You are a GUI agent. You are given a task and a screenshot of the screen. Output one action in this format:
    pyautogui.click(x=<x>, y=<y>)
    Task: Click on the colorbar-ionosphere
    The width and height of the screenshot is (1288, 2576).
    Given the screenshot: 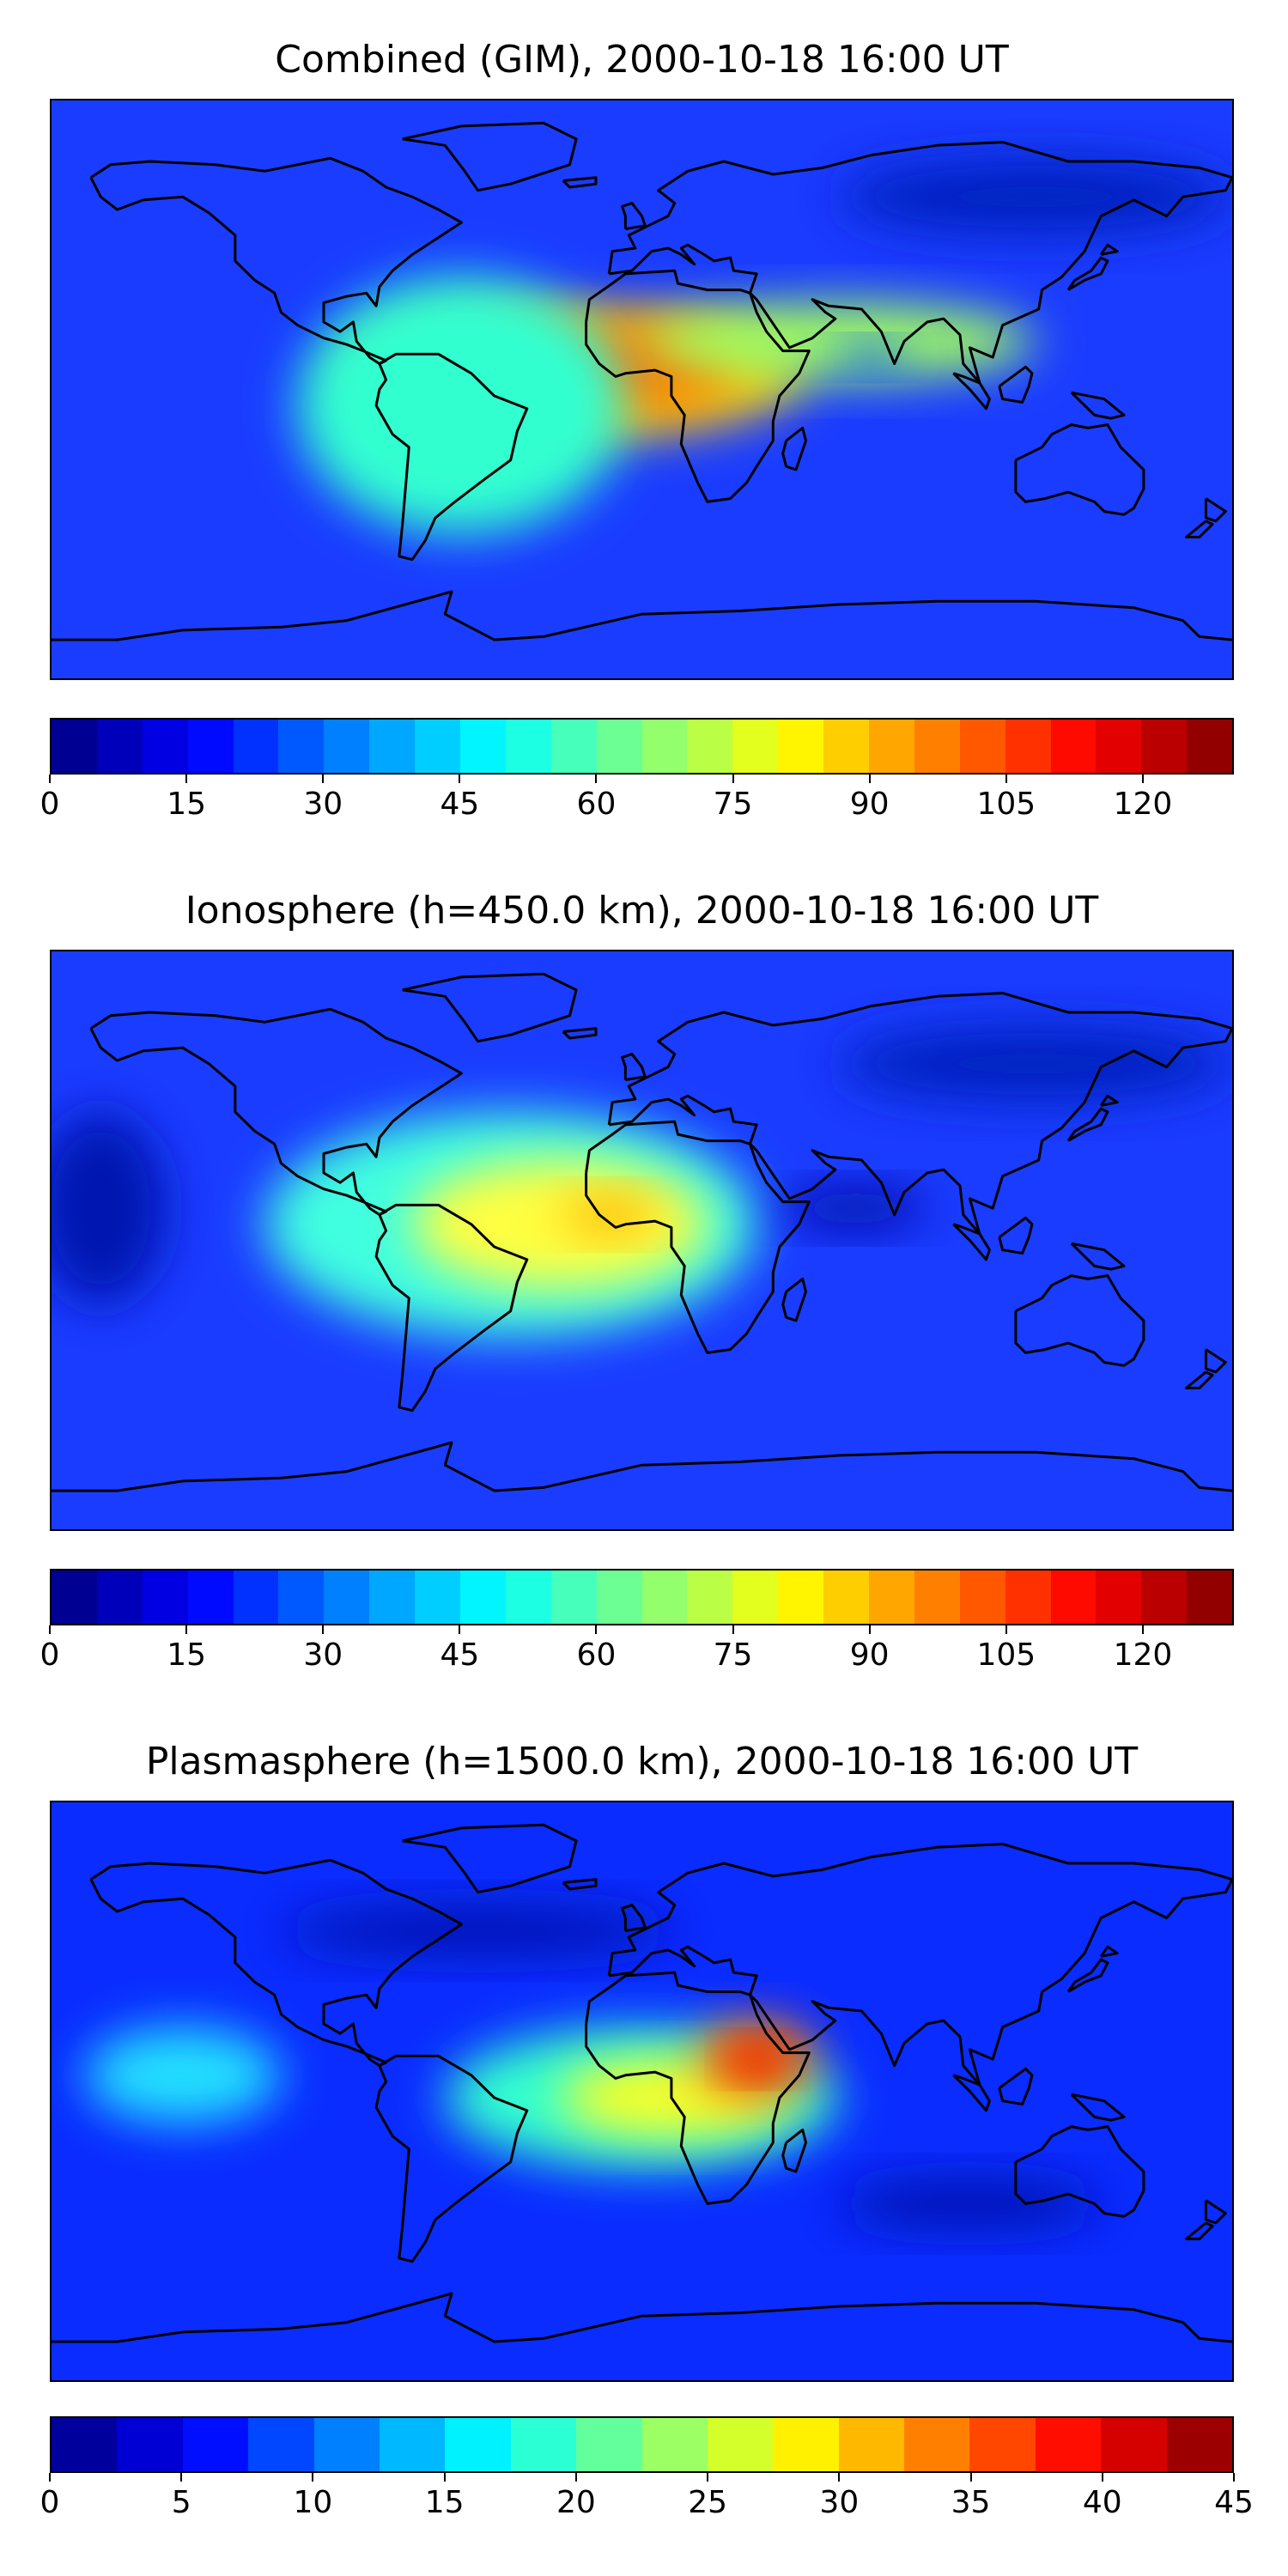 What is the action you would take?
    pyautogui.click(x=642, y=1597)
    